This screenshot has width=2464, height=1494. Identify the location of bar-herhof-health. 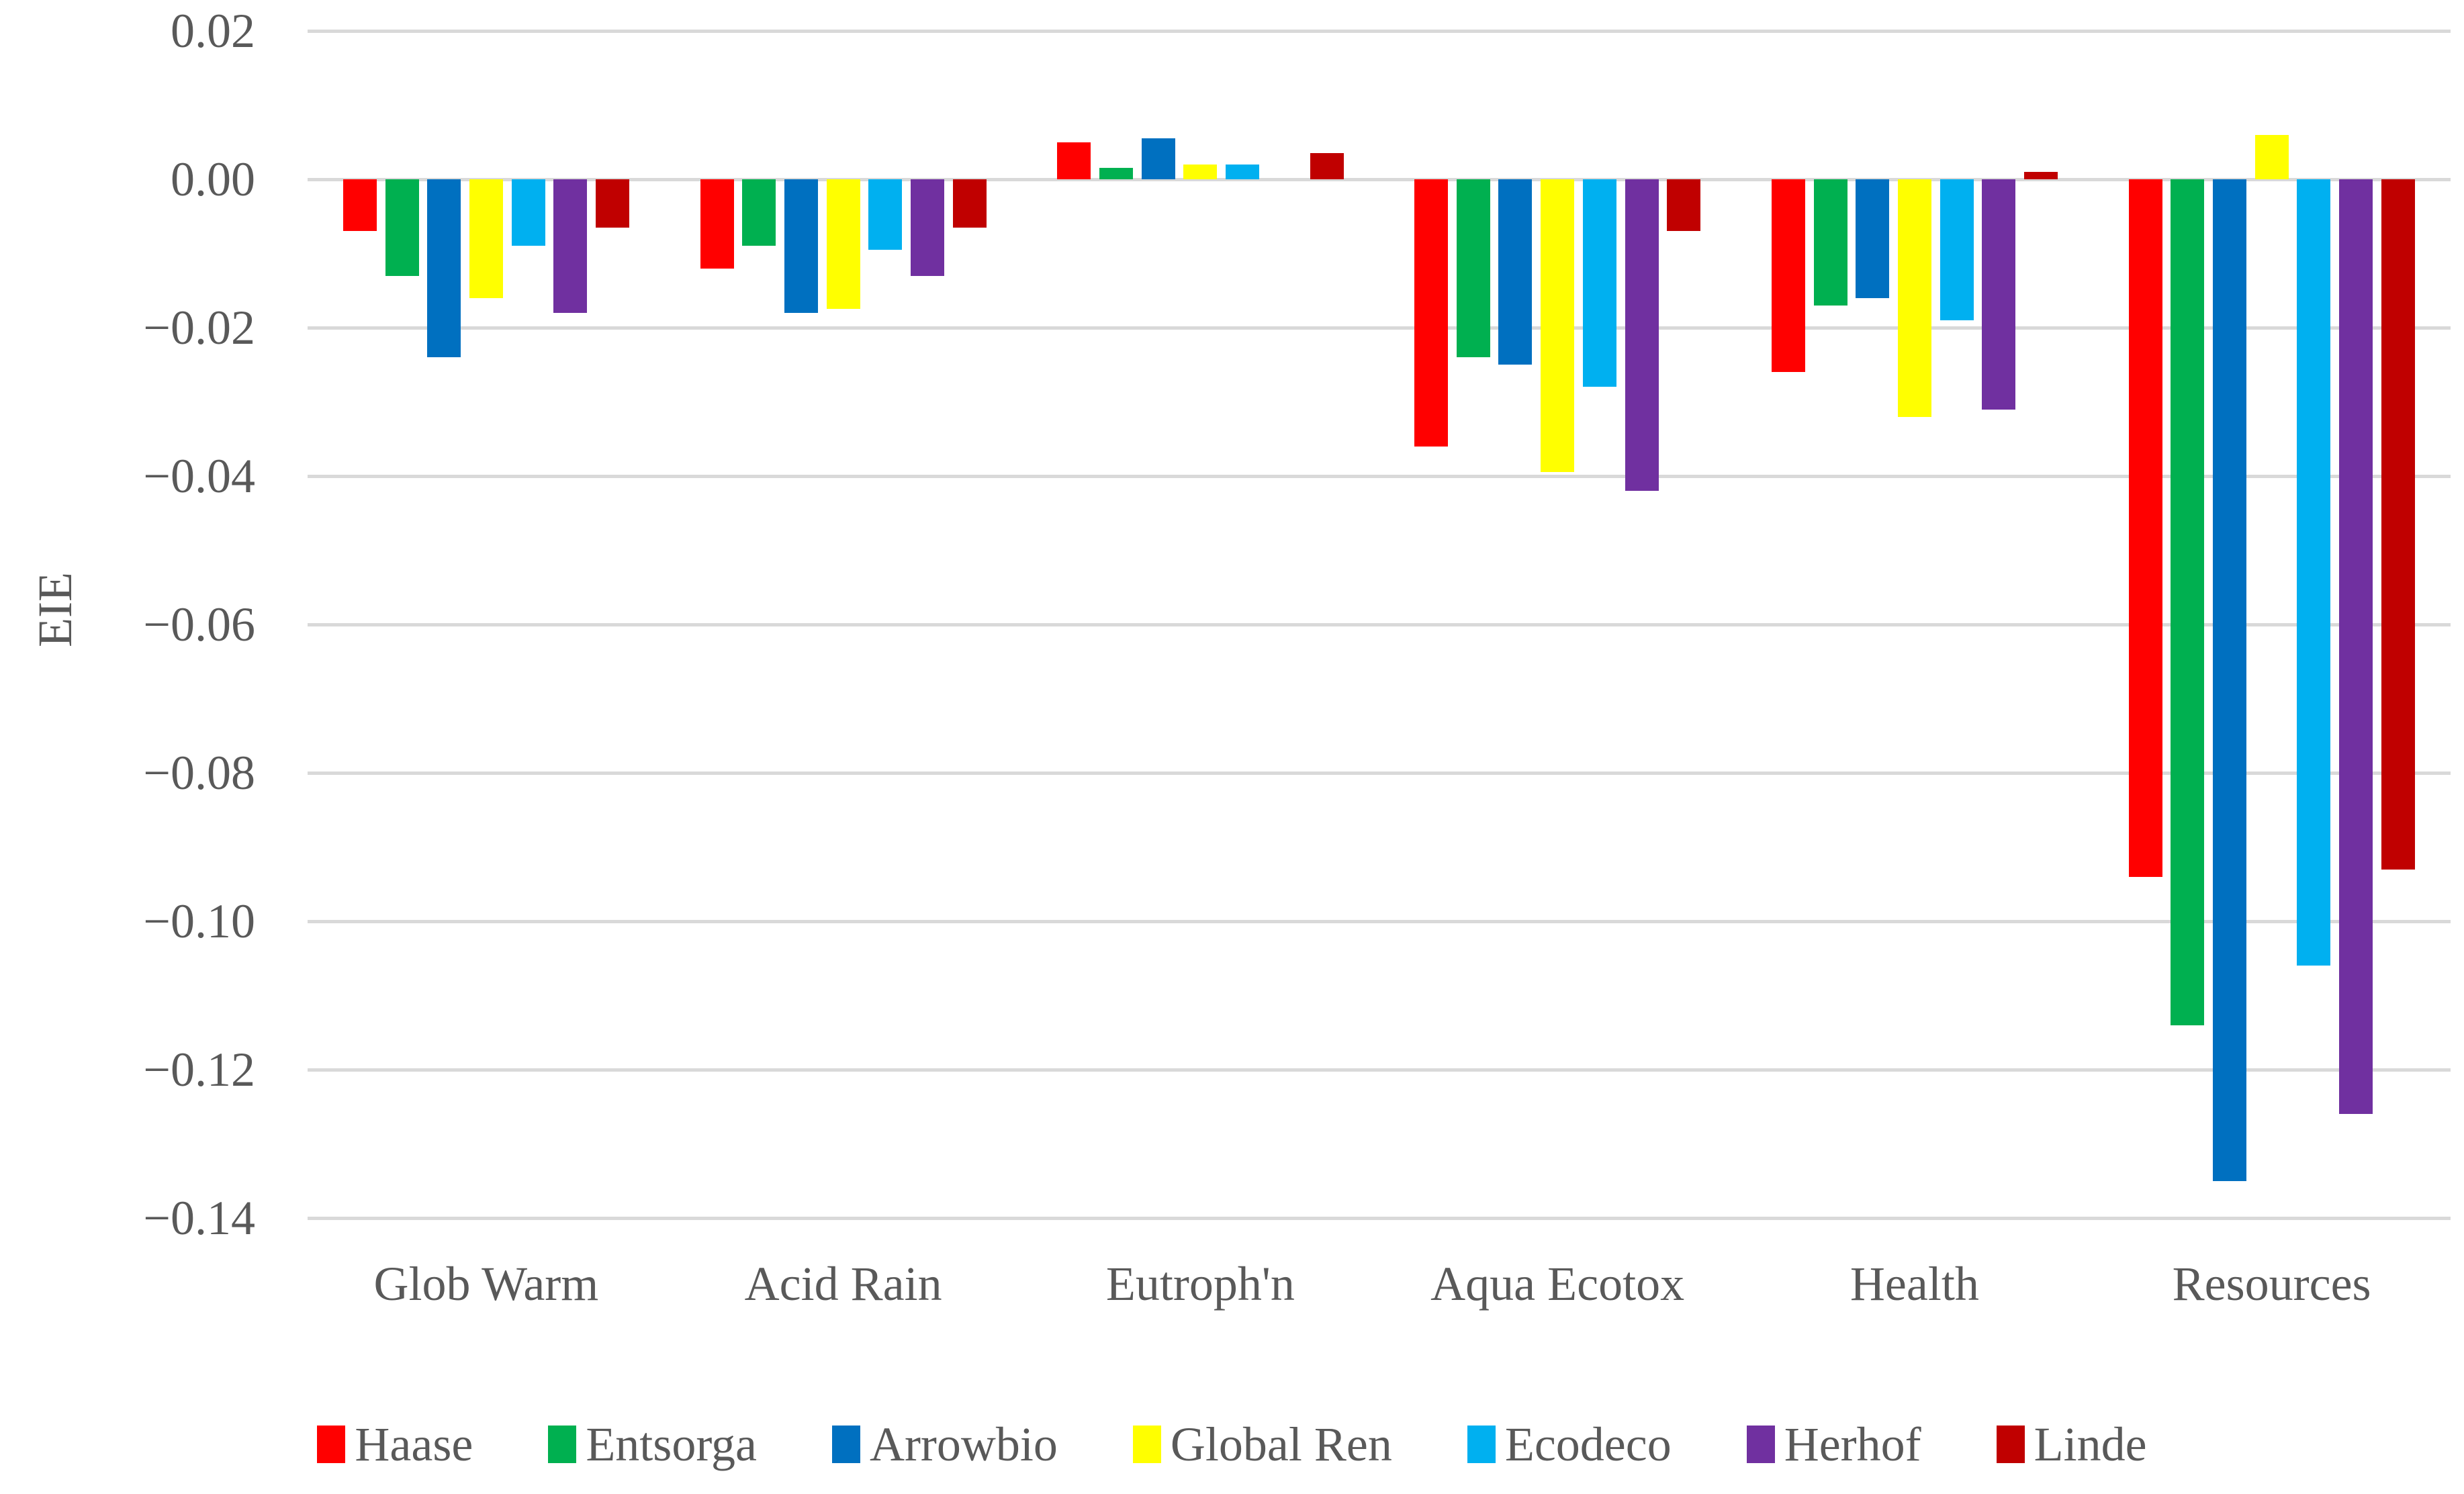
(1999, 294).